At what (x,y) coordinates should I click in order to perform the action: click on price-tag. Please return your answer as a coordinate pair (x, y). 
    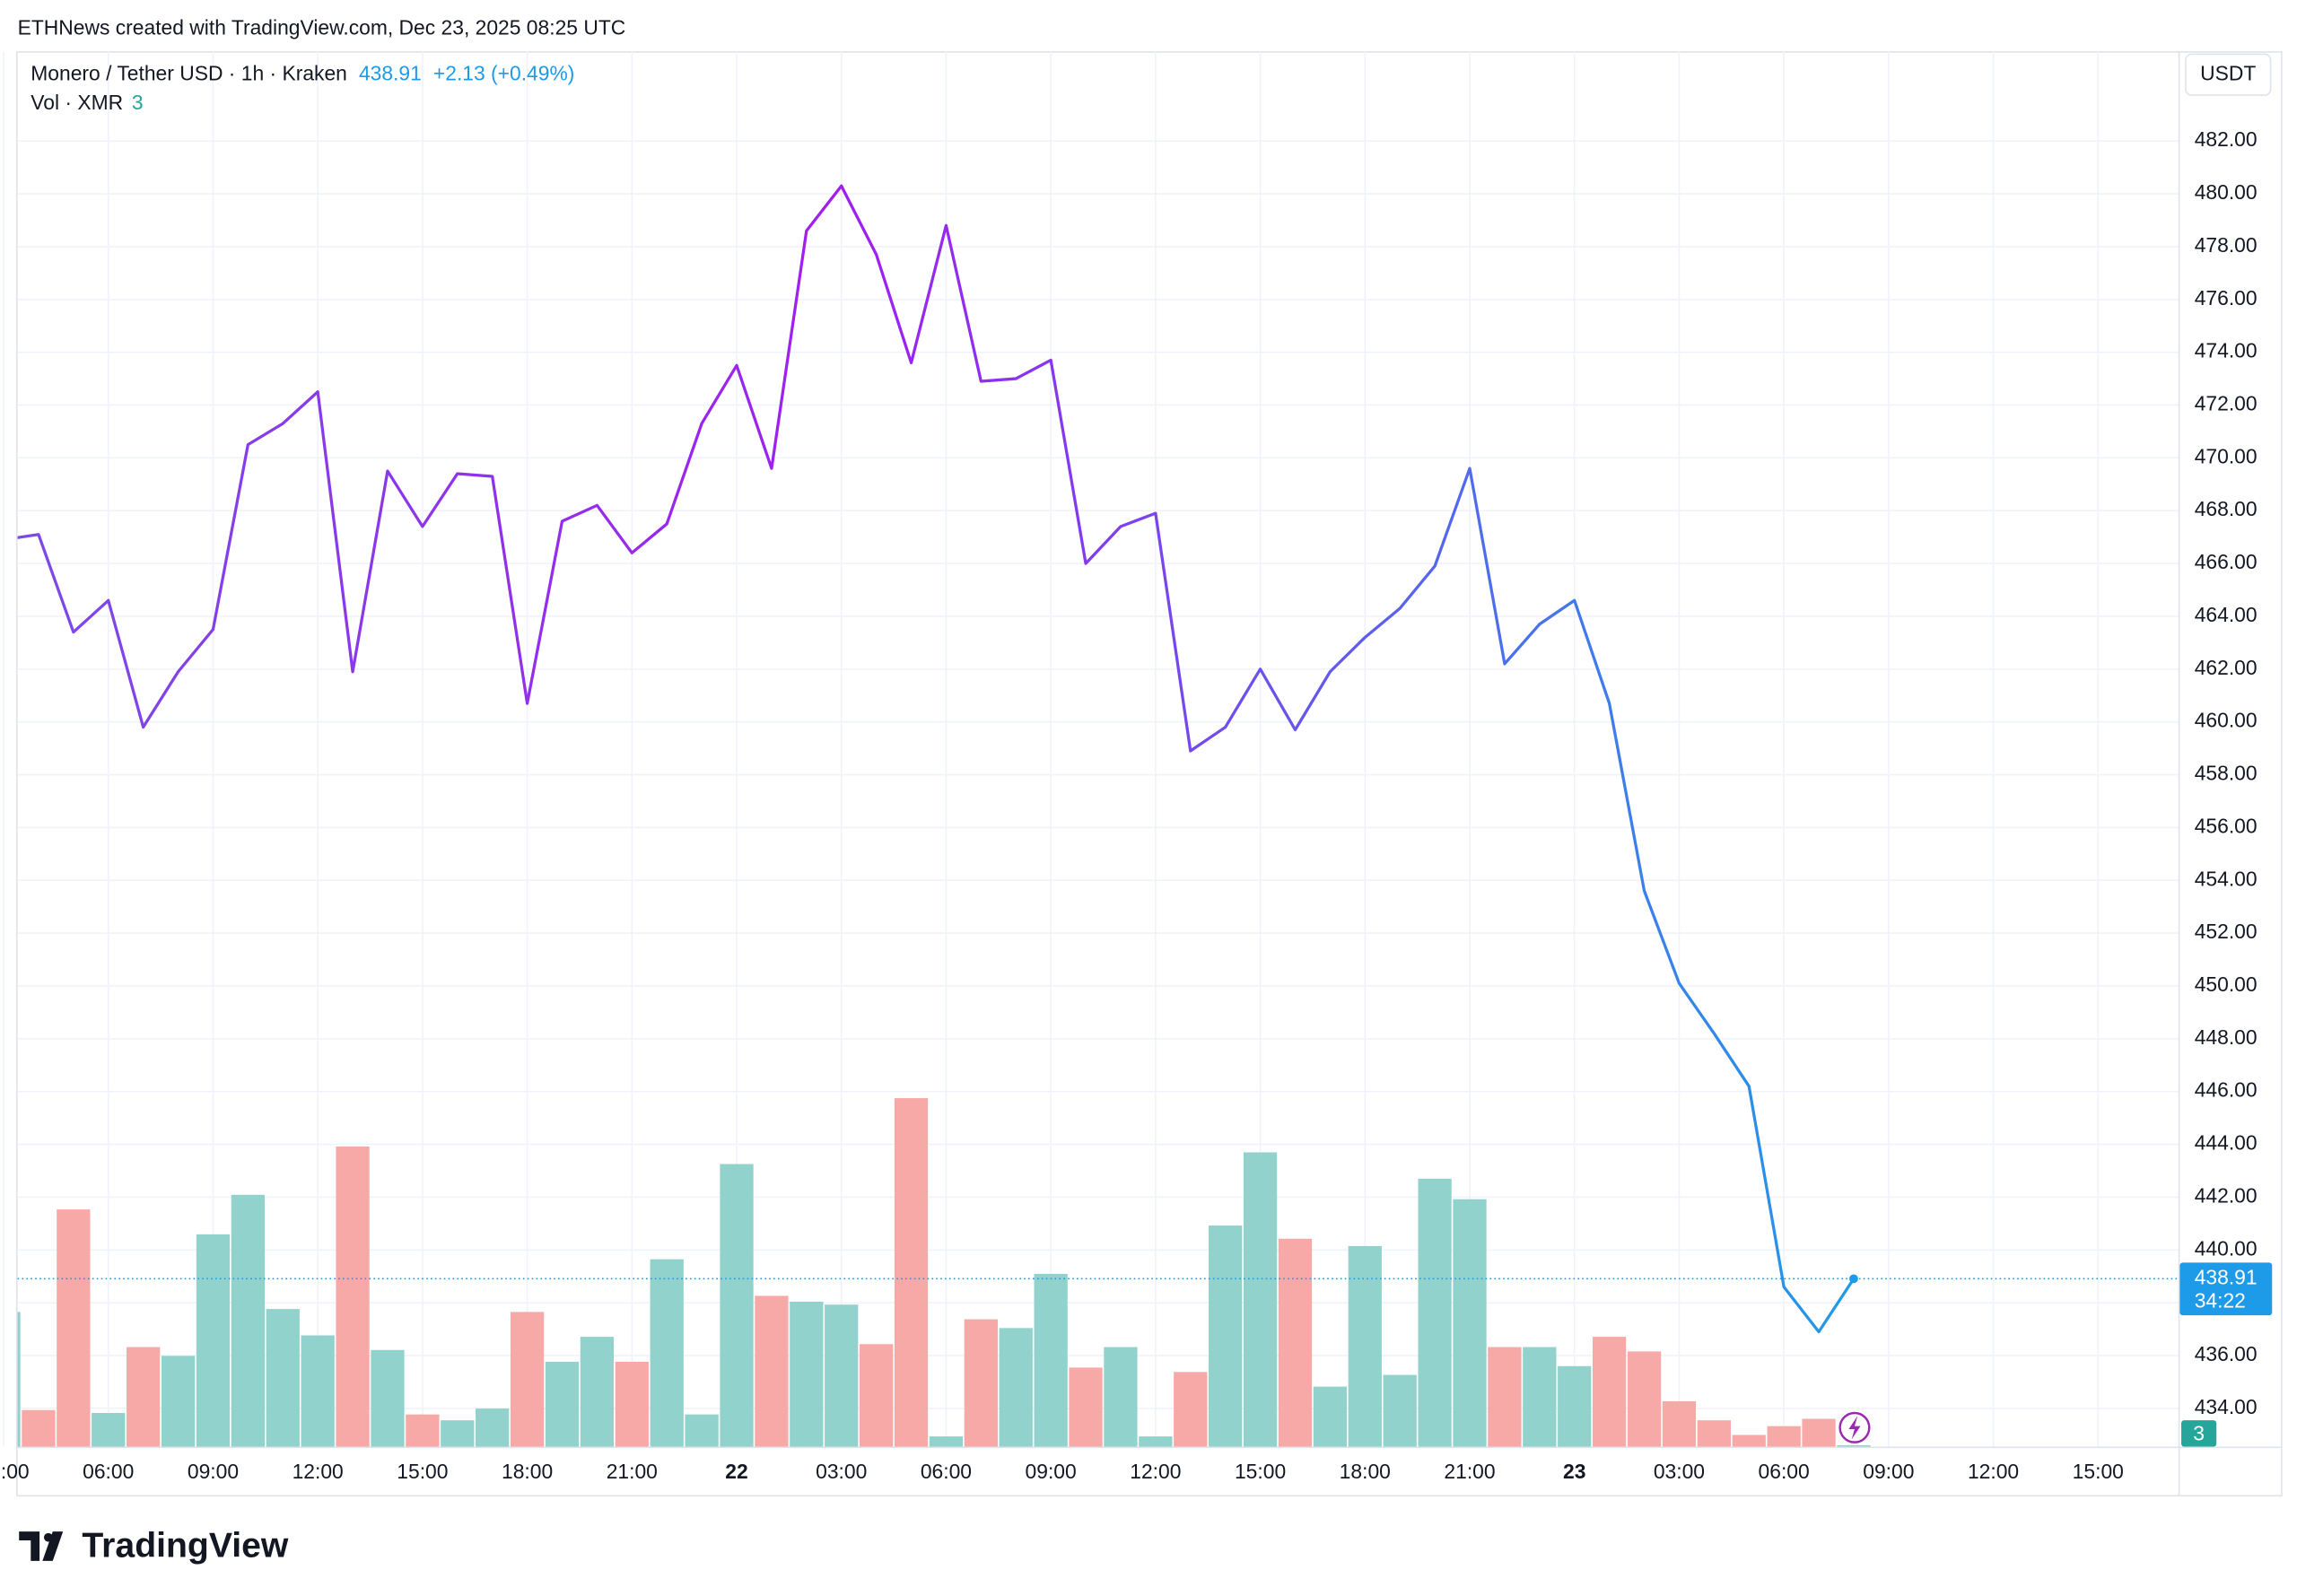
    Looking at the image, I should click on (2226, 1289).